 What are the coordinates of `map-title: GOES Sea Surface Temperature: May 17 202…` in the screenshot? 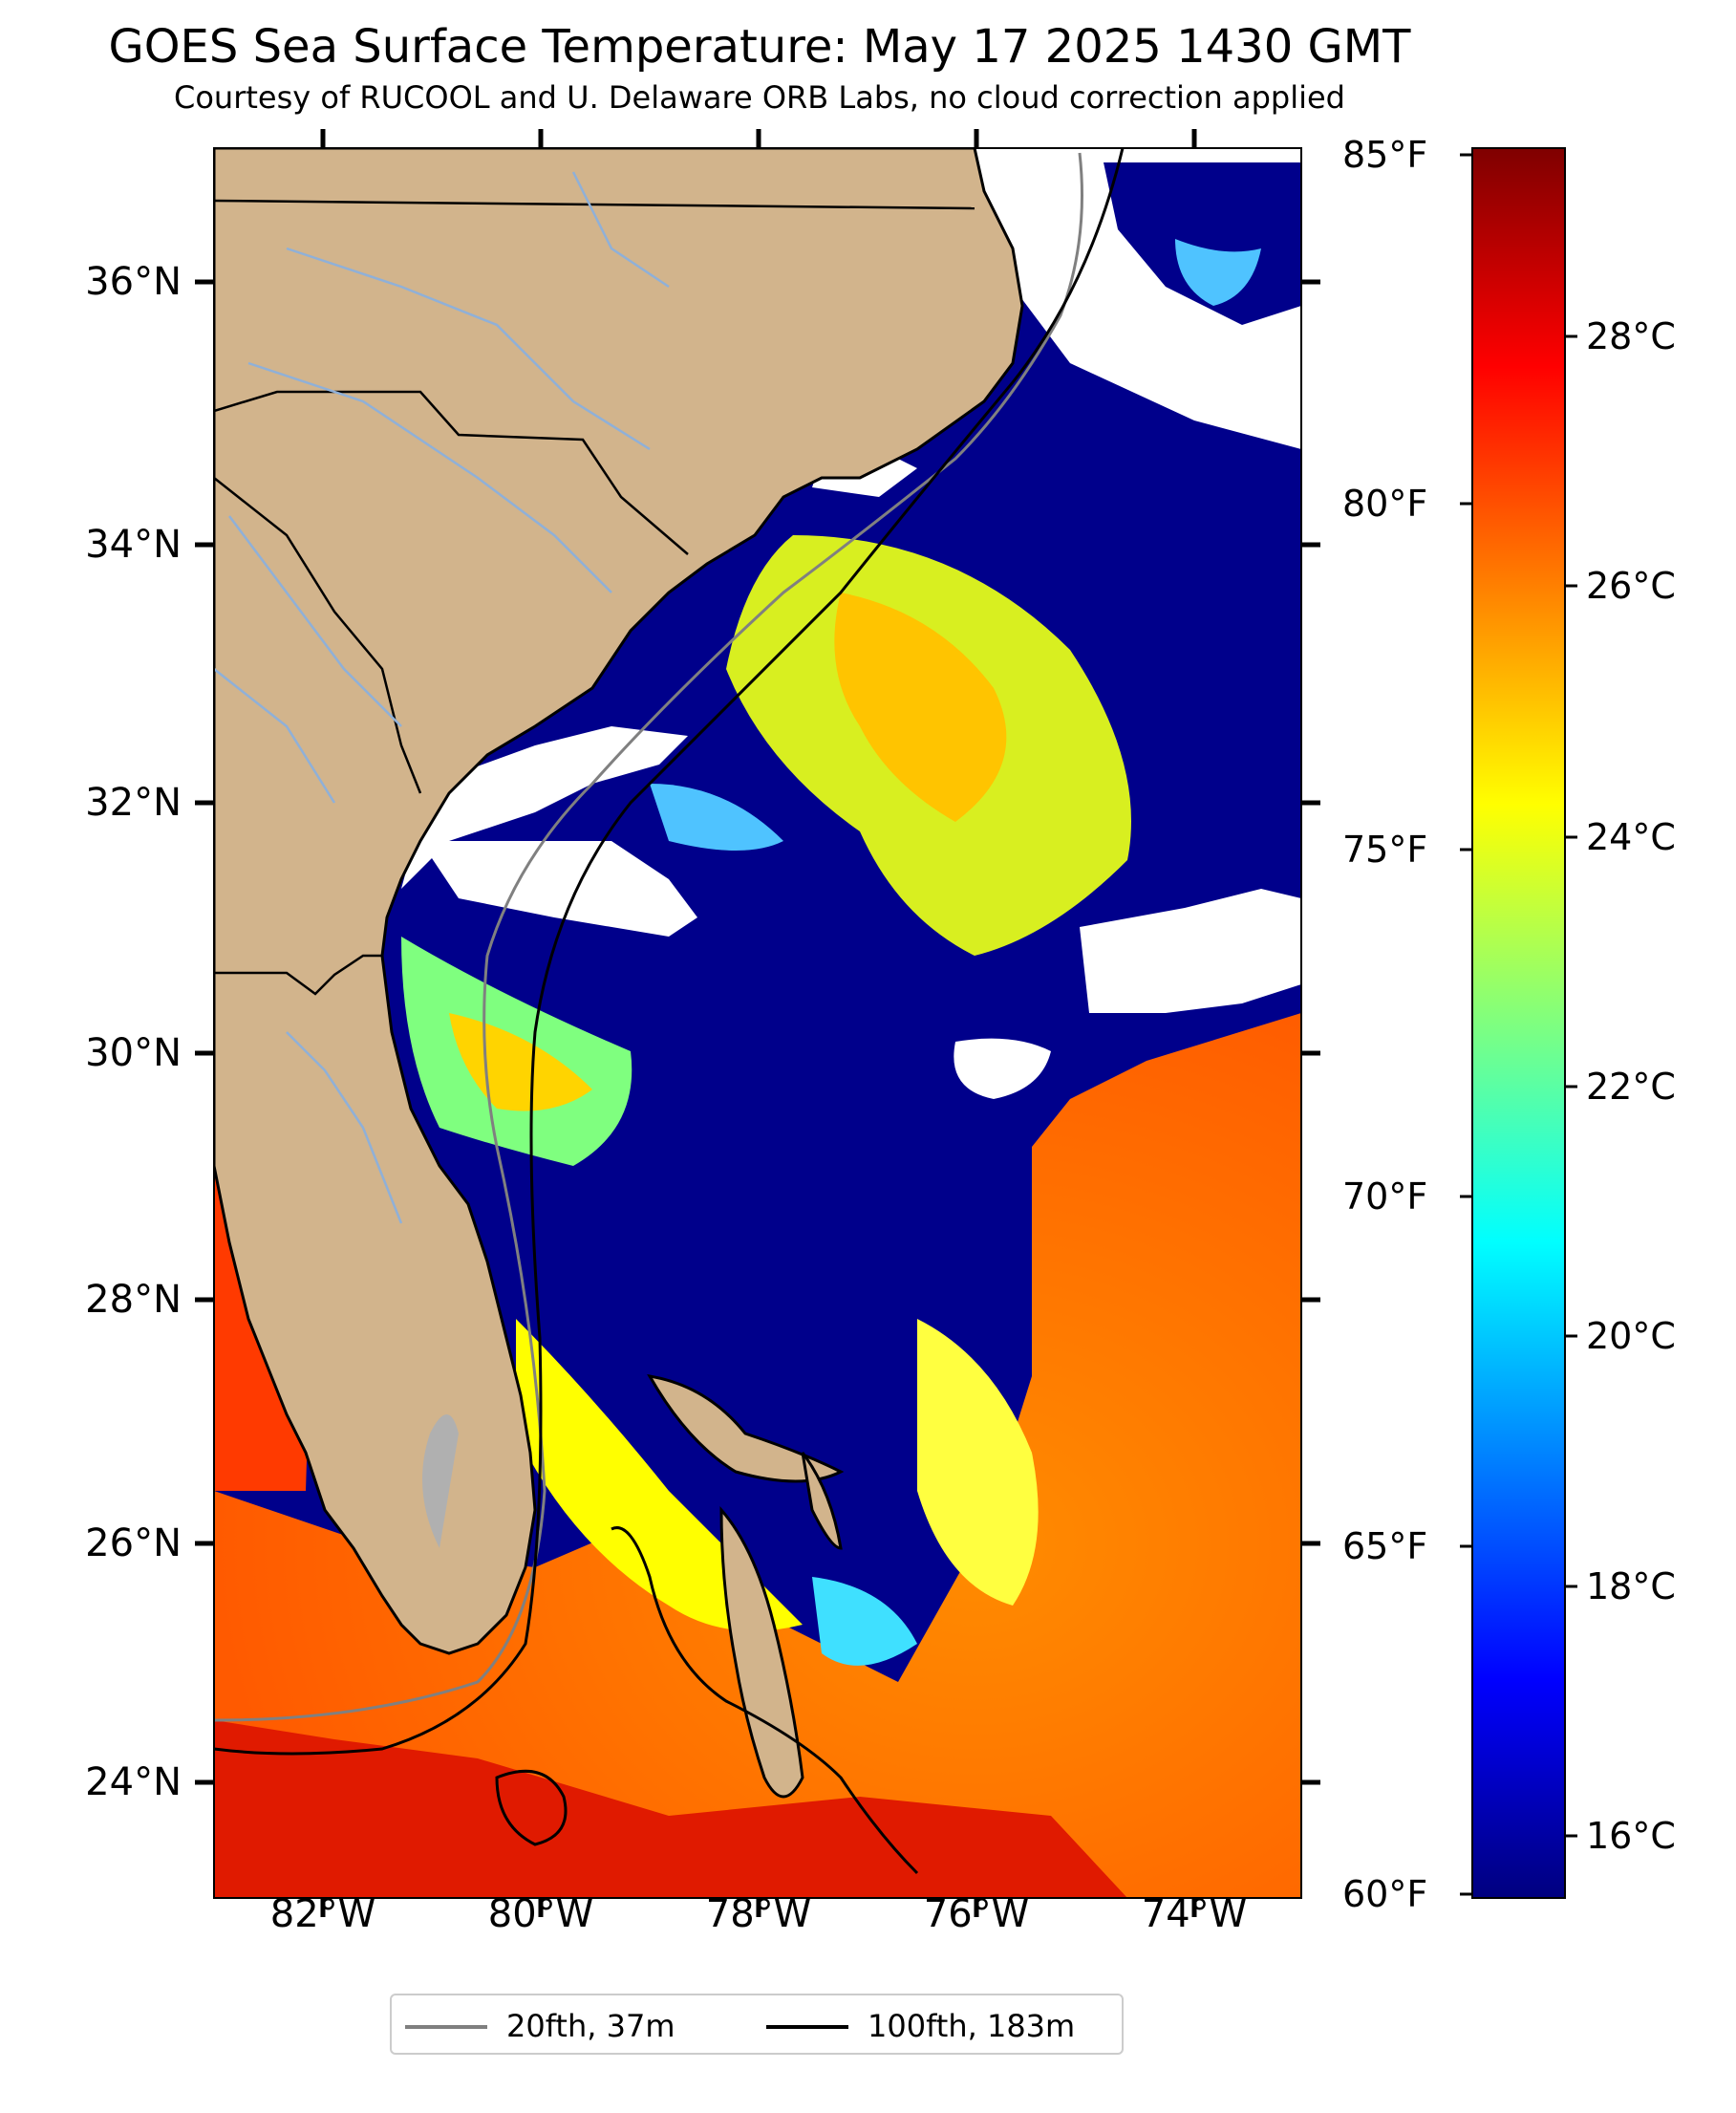 It's located at (759, 47).